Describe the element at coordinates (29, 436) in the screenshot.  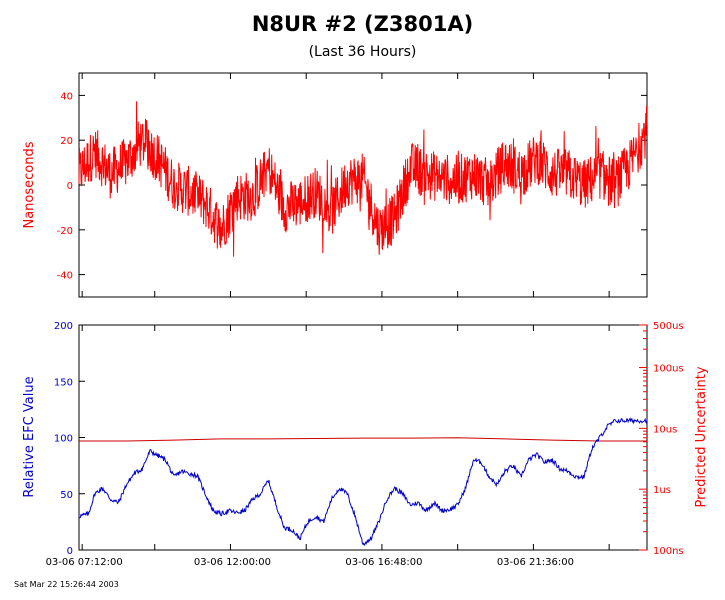
I see `bottom-y-axis-label: Relative EFC Value` at that location.